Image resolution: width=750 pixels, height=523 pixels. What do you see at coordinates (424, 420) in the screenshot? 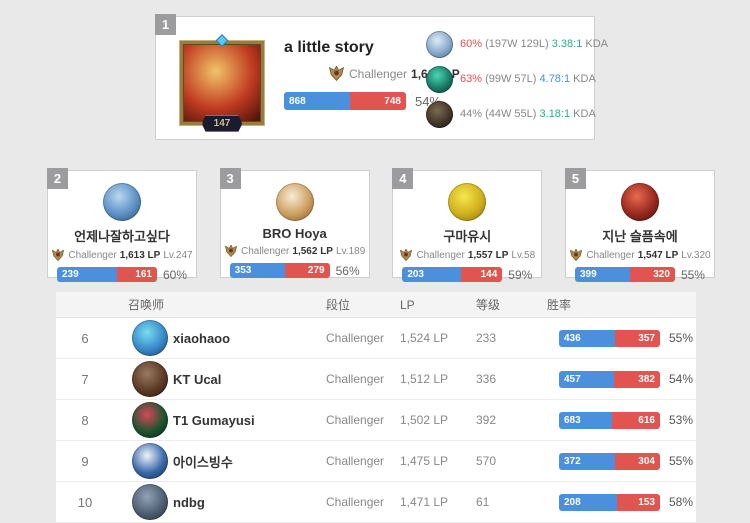
I see `lp-value: 1,502 LP` at bounding box center [424, 420].